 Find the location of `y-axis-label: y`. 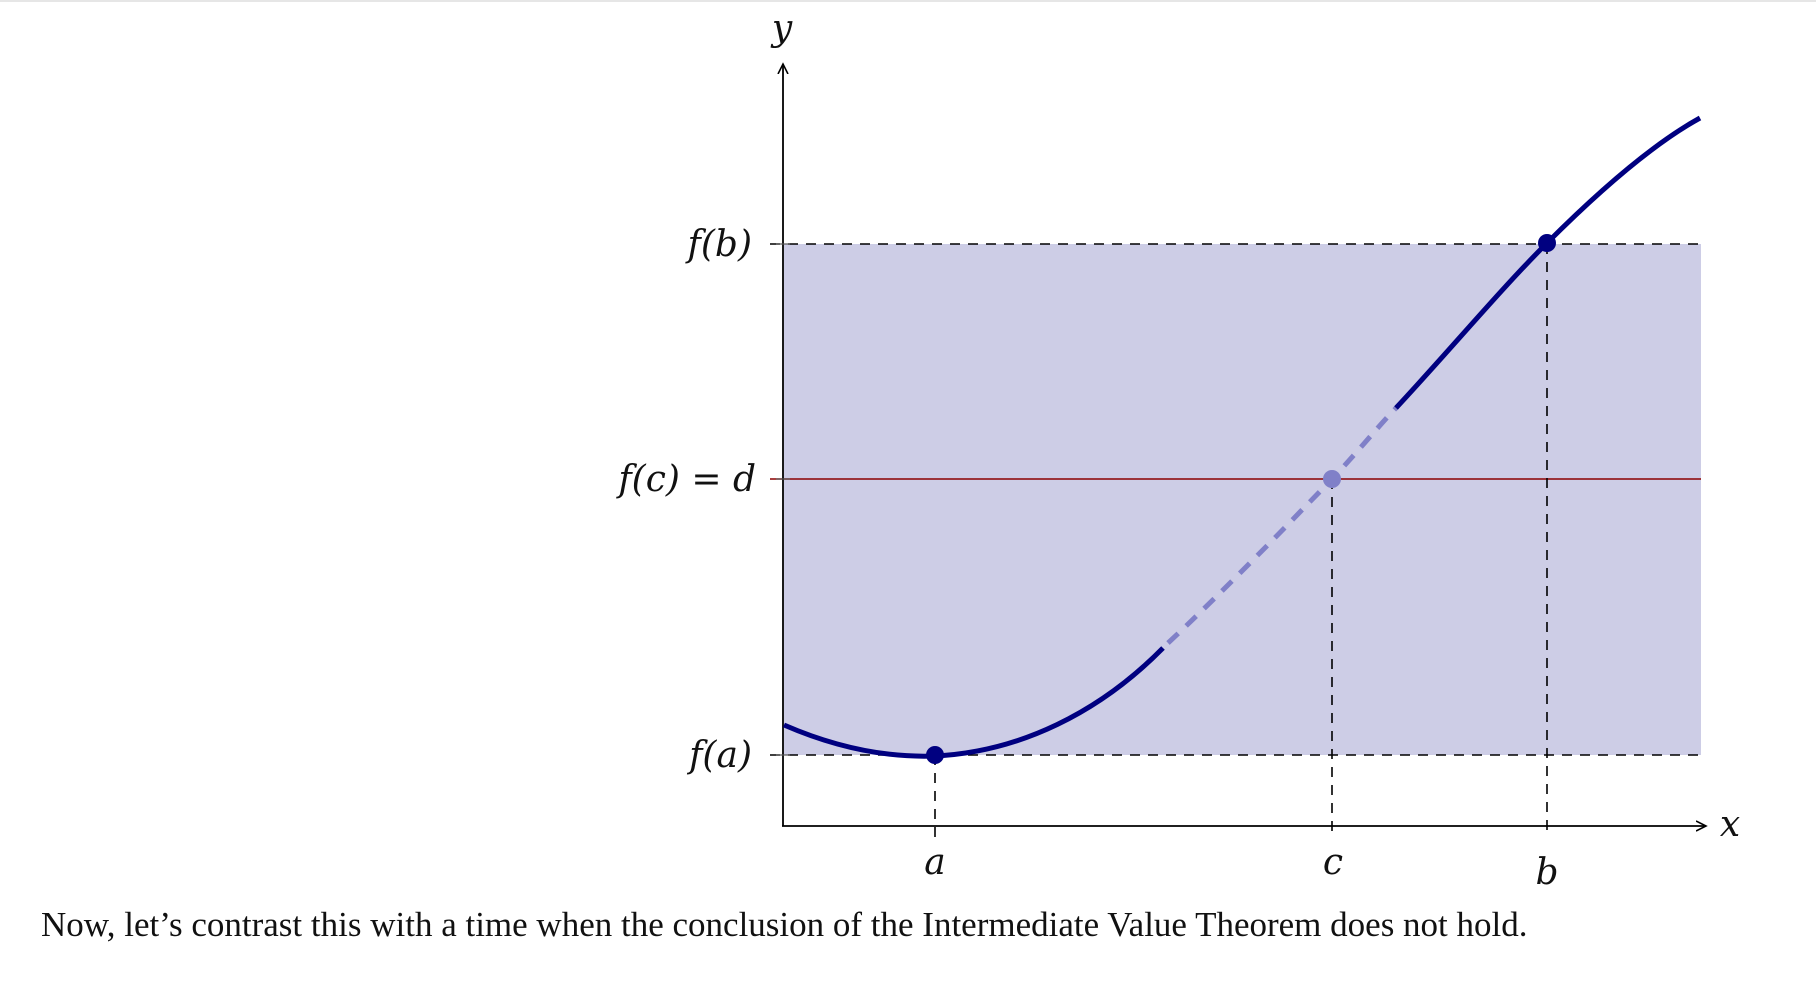

y-axis-label: y is located at coordinates (781, 28).